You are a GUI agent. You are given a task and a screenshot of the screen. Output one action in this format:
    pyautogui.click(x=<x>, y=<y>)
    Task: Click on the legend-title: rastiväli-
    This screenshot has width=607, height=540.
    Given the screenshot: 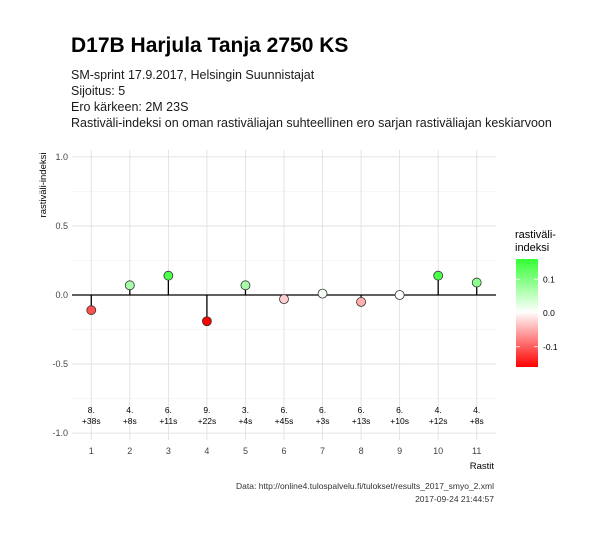 What is the action you would take?
    pyautogui.click(x=535, y=235)
    